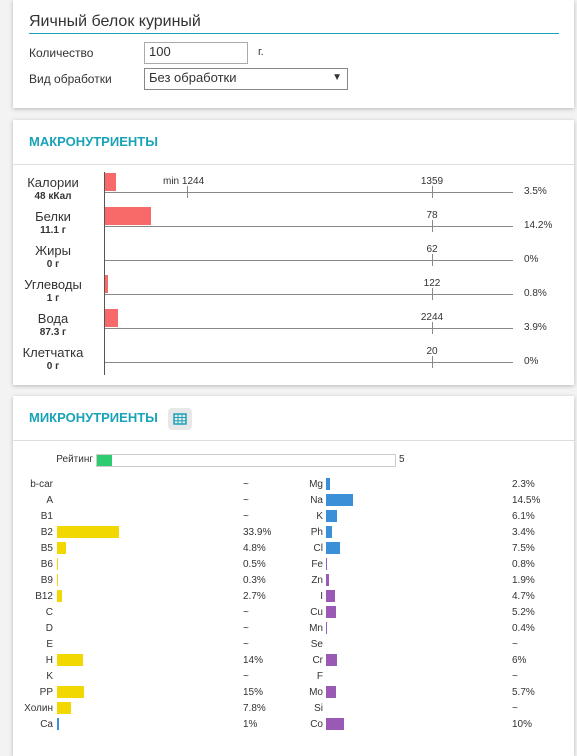  I want to click on macro-name: Белки, so click(53, 216).